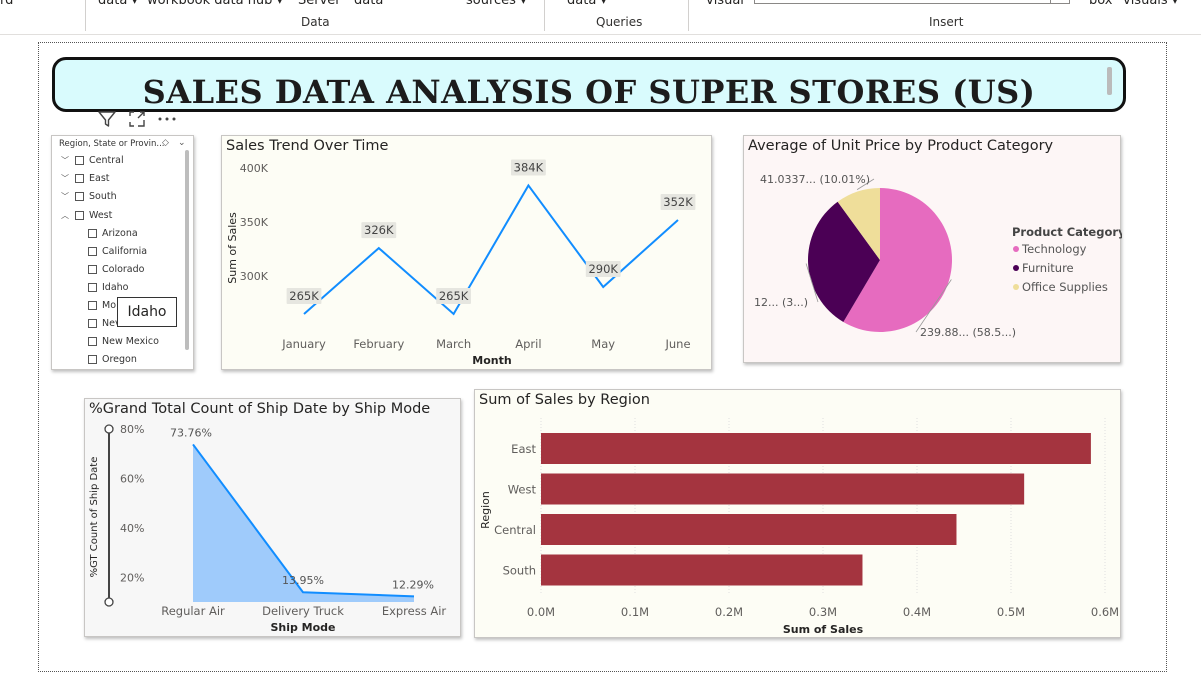 The height and width of the screenshot is (690, 1201). I want to click on y-axis-title: Sum of Sales, so click(232, 248).